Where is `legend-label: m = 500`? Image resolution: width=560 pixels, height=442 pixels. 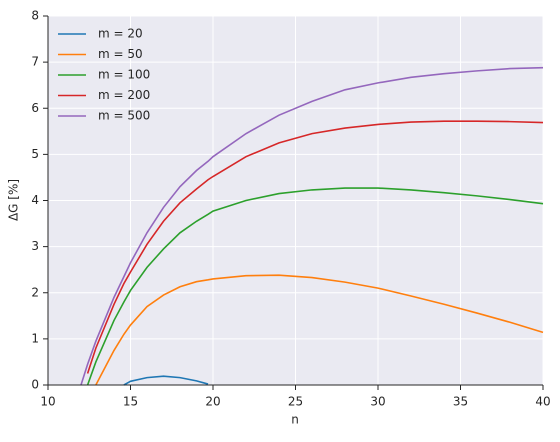
legend-label: m = 500 is located at coordinates (124, 116).